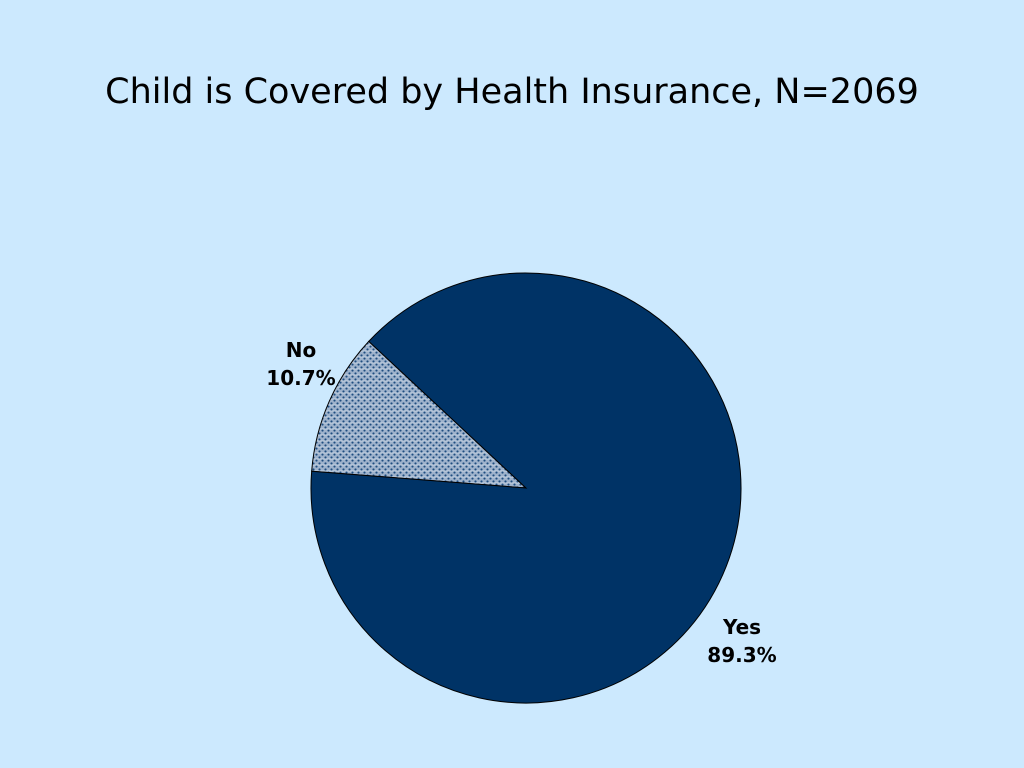  What do you see at coordinates (741, 655) in the screenshot?
I see `slice-value-label-yes: 89.3%` at bounding box center [741, 655].